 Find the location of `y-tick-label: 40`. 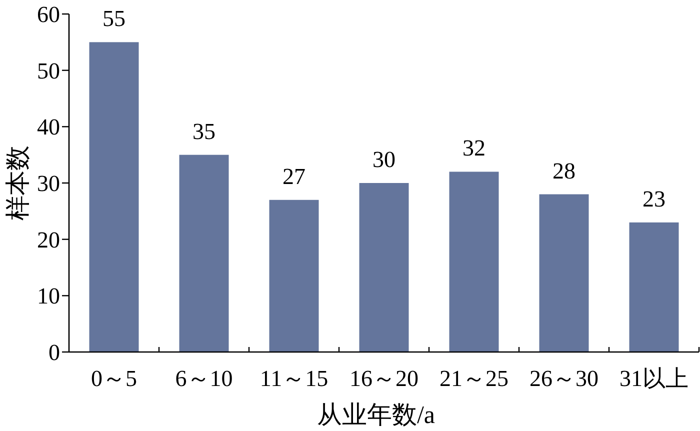

y-tick-label: 40 is located at coordinates (48, 127).